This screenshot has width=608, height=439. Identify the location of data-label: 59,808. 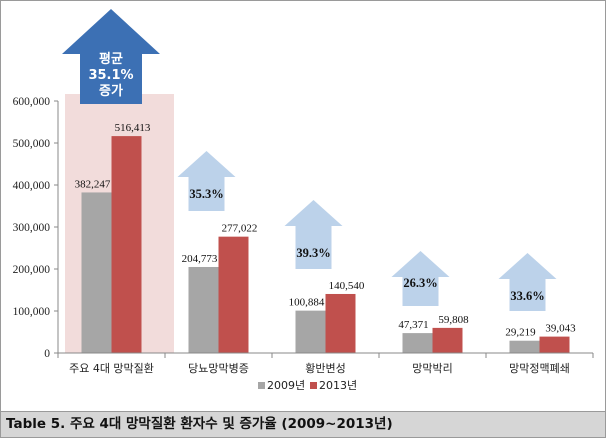
(453, 320).